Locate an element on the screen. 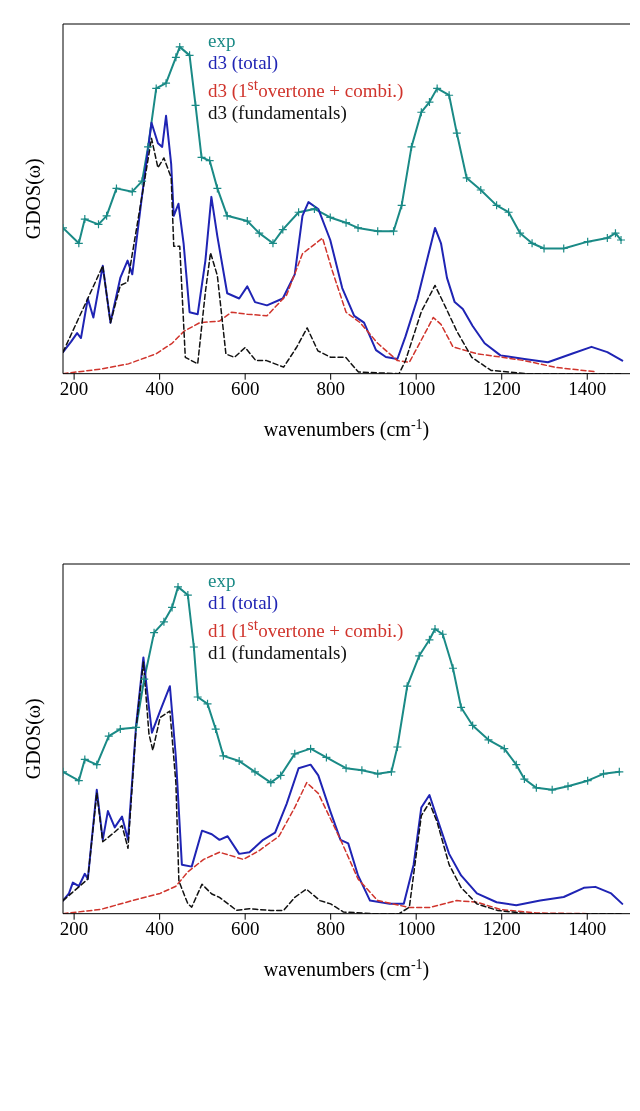  text: d3 (1$^{st}$overtone + combi.) is located at coordinates (306, 89).